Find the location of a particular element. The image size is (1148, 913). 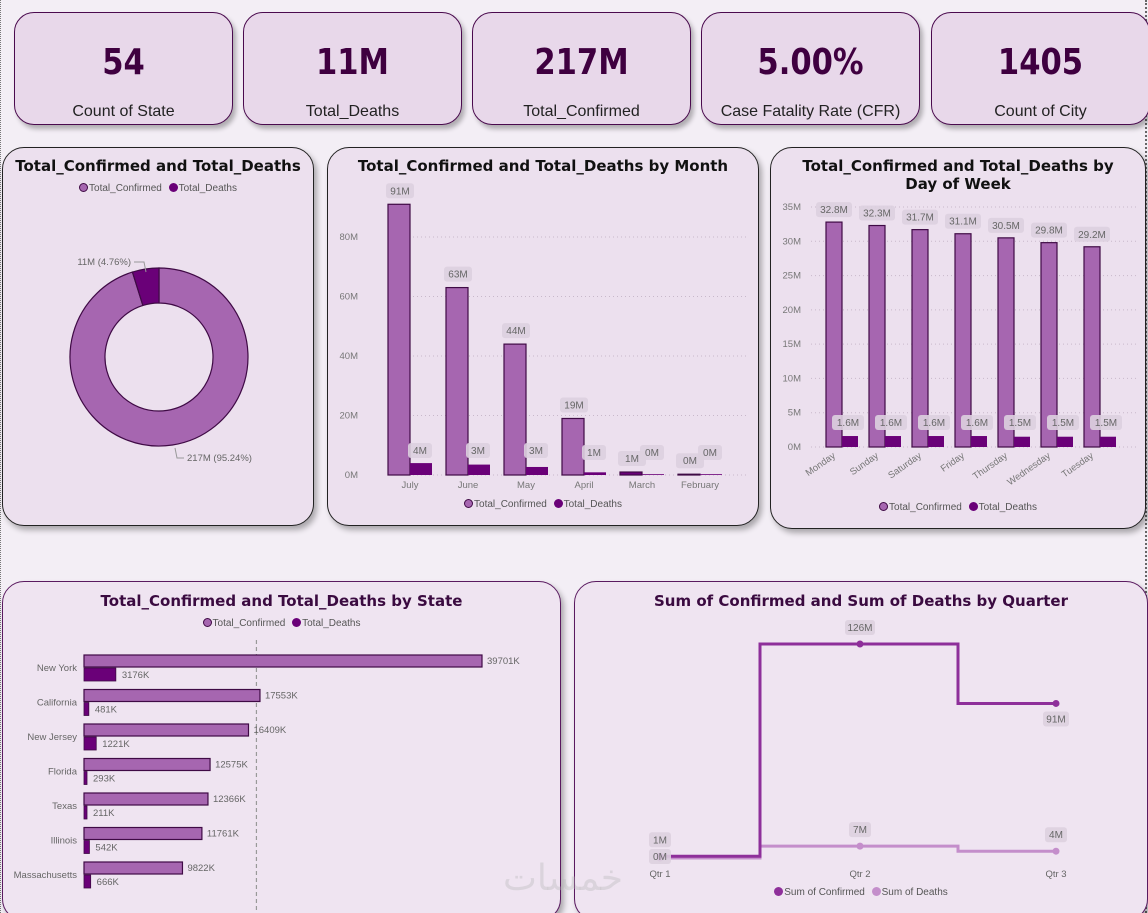

y-tick-label: 10M is located at coordinates (792, 378).